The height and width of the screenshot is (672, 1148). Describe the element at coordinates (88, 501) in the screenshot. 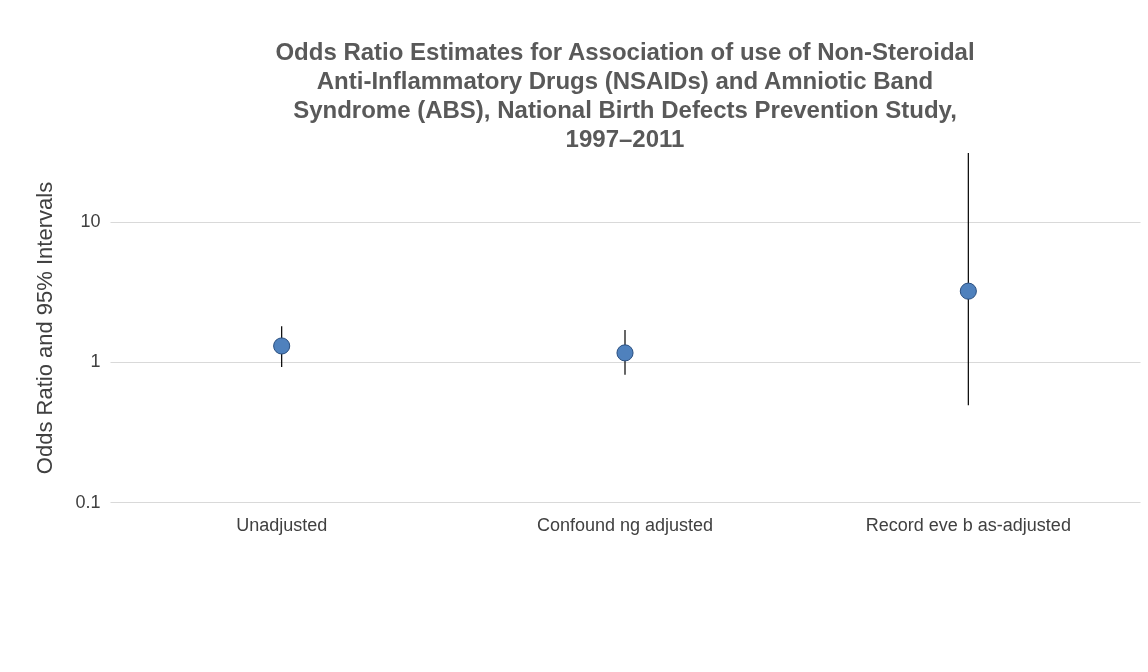

I see `y-tick-label: 0.1` at that location.